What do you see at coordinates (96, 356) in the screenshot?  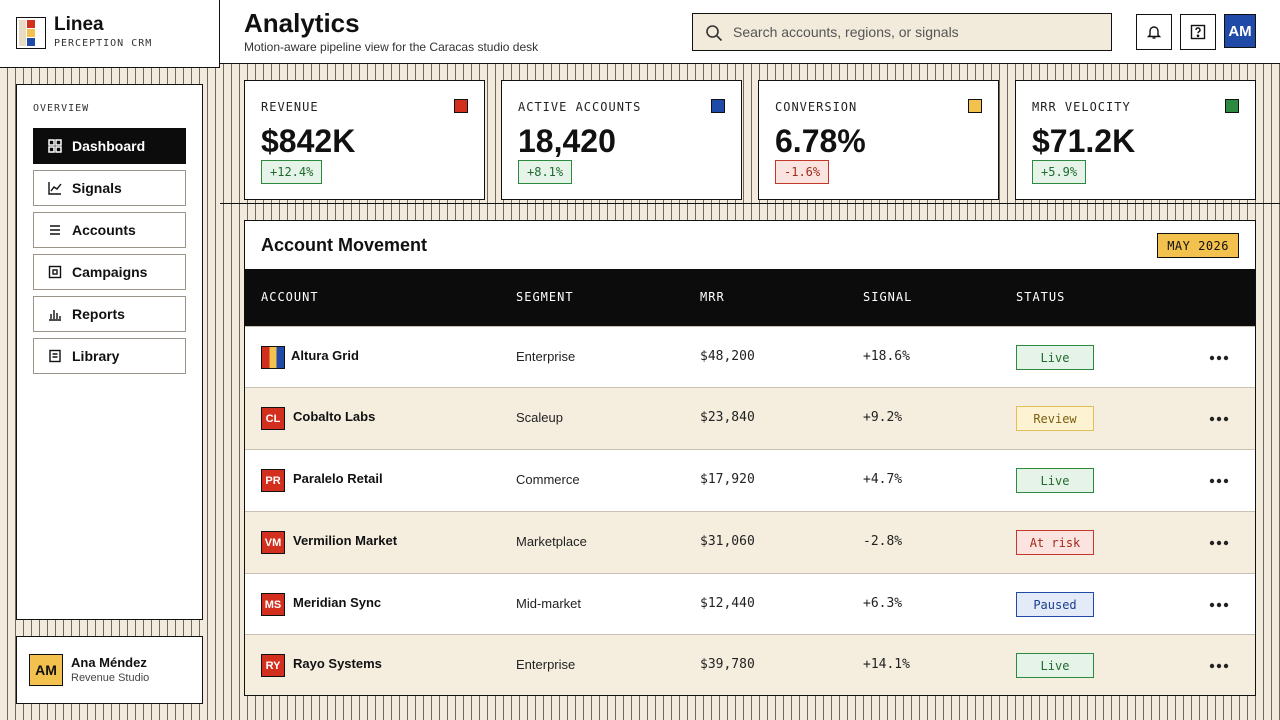 I see `sidebar-item-label: Library` at bounding box center [96, 356].